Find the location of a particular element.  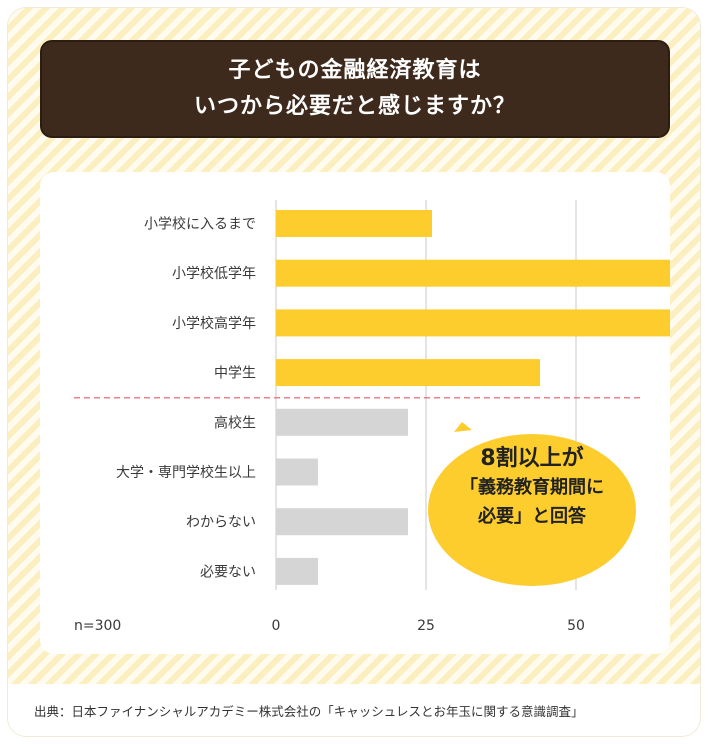

callout-shape is located at coordinates (532, 504).